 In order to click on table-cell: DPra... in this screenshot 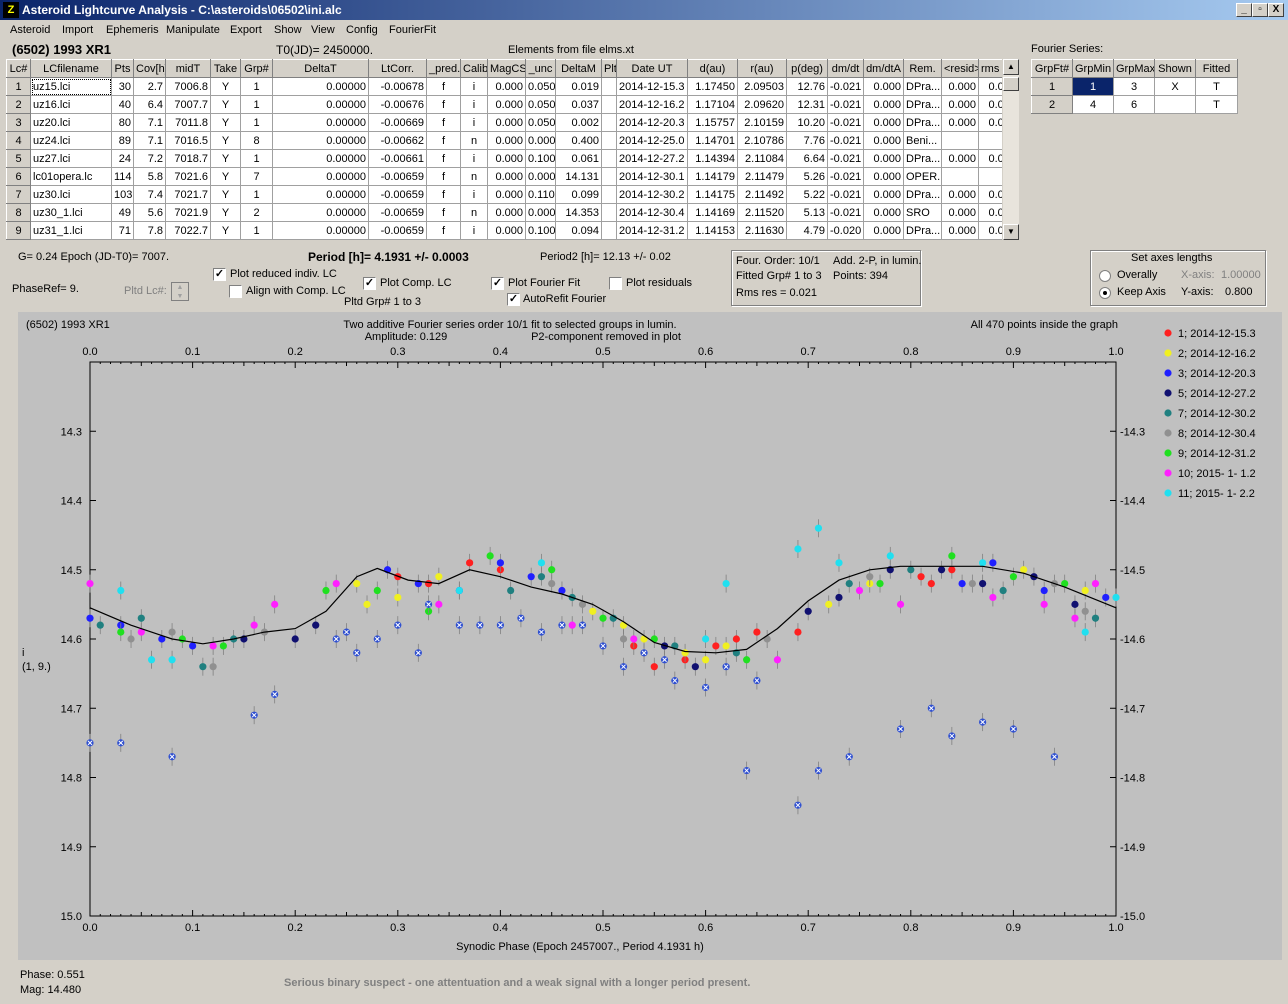, I will do `click(922, 104)`.